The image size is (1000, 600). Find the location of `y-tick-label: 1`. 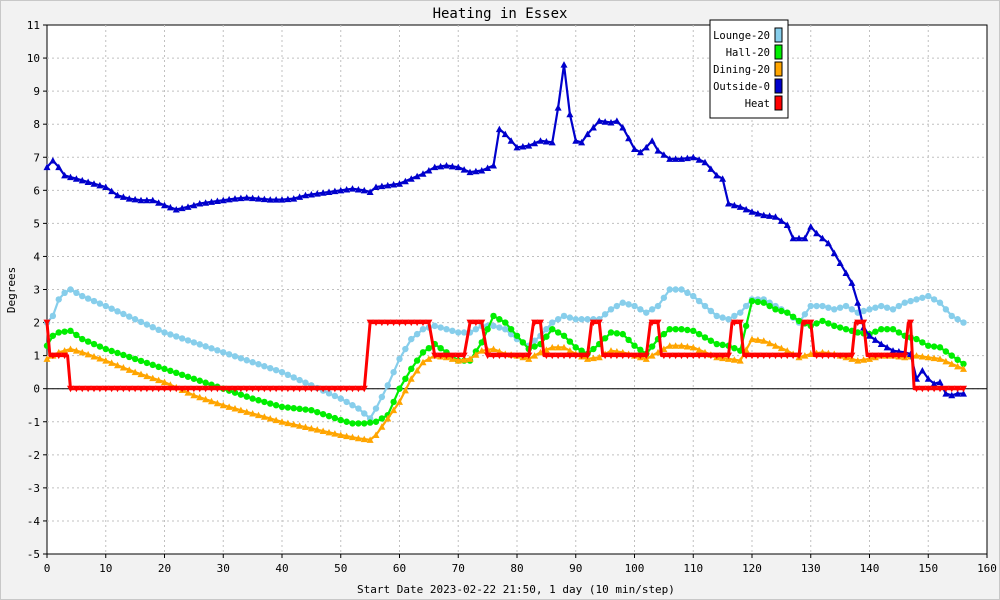

y-tick-label: 1 is located at coordinates (36, 356).